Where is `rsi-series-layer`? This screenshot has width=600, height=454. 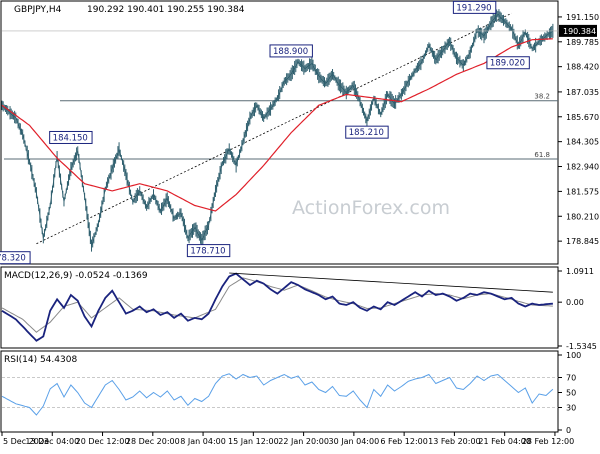
rsi-series-layer is located at coordinates (277, 394).